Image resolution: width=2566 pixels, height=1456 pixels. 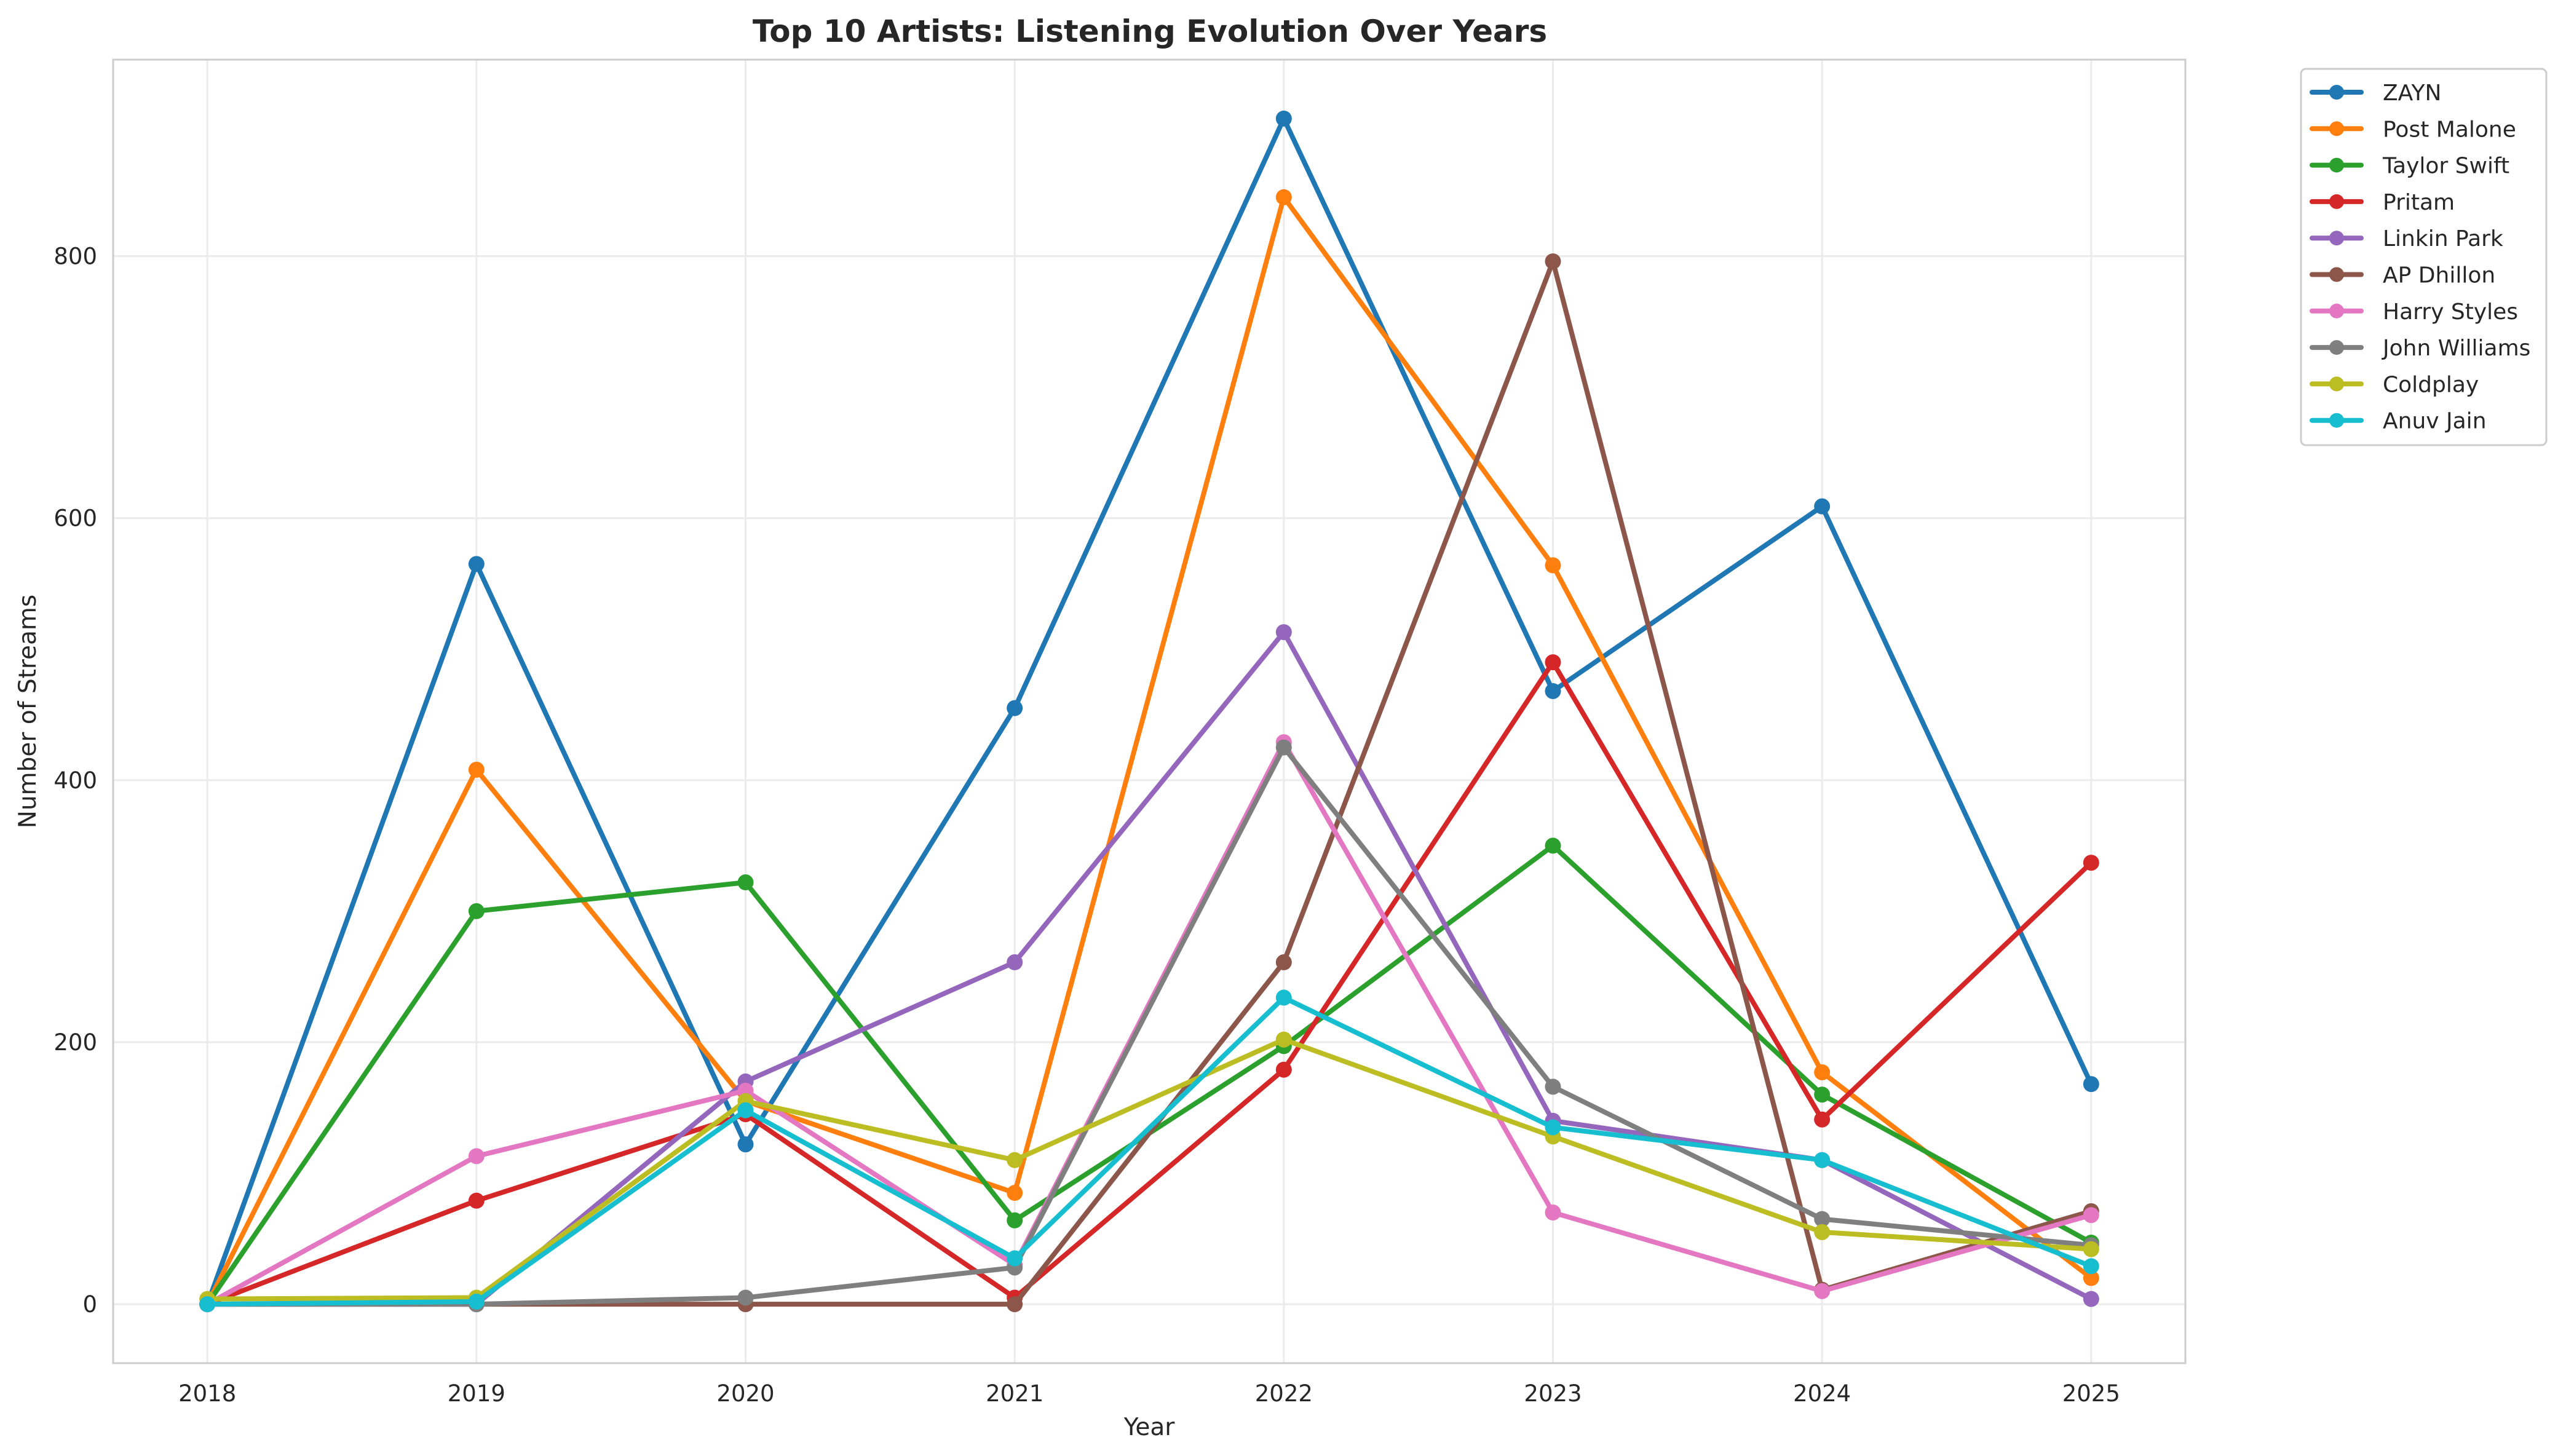 What do you see at coordinates (2456, 348) in the screenshot?
I see `legend-label: John Williams` at bounding box center [2456, 348].